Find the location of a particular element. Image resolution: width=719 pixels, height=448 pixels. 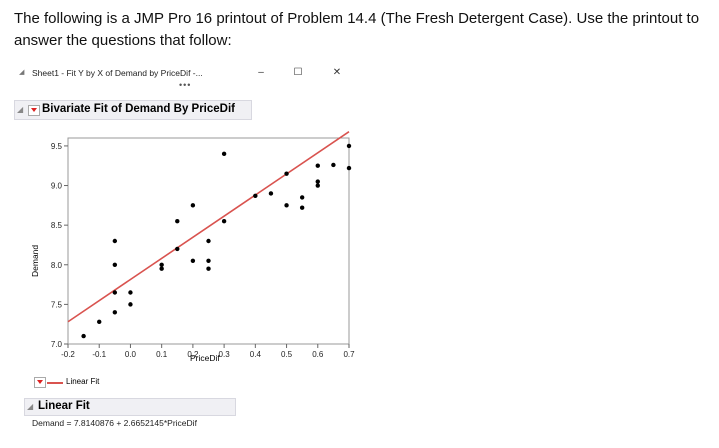

y-tick-label: 9.0 is located at coordinates (57, 186).